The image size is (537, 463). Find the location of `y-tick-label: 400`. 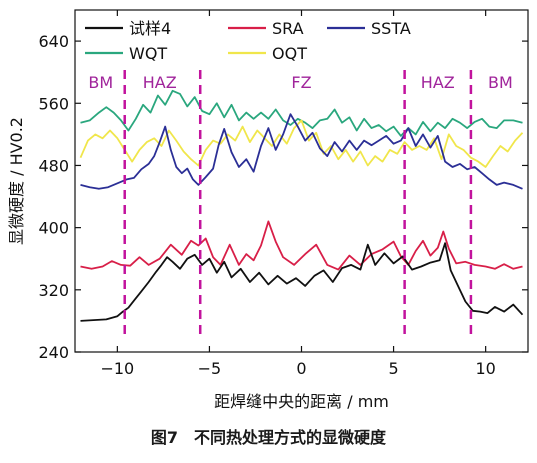

y-tick-label: 400 is located at coordinates (53, 228).